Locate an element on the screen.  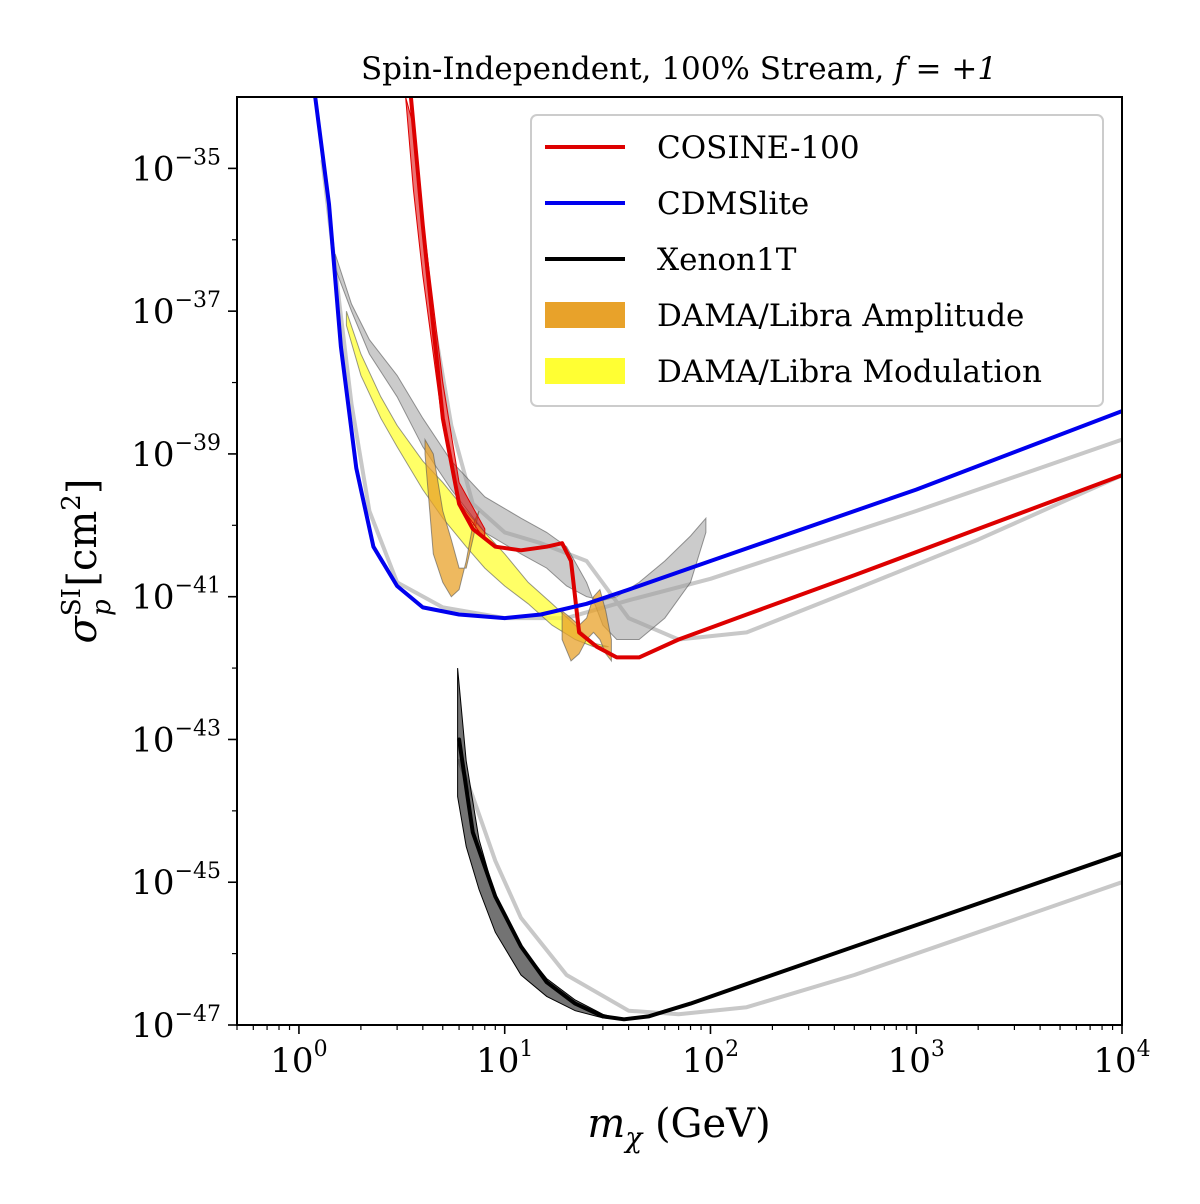
legend-label: COSINE-100 is located at coordinates (758, 148).